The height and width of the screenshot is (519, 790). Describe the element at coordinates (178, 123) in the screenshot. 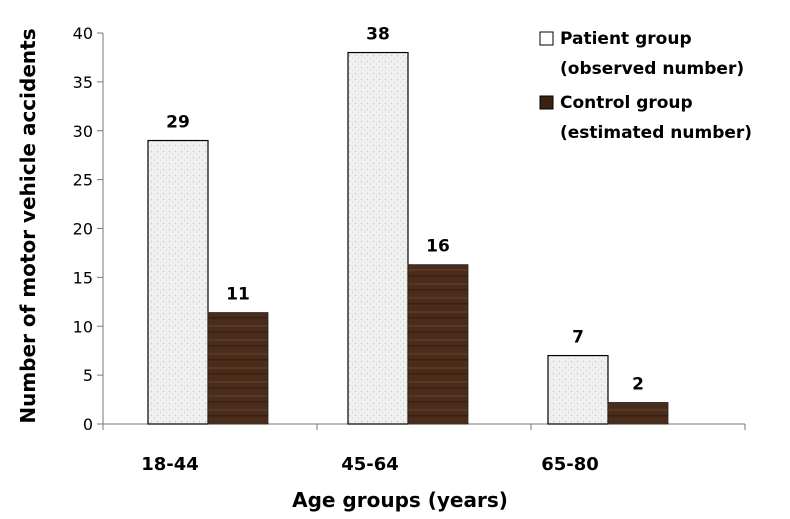

I see `data-label: 29` at that location.